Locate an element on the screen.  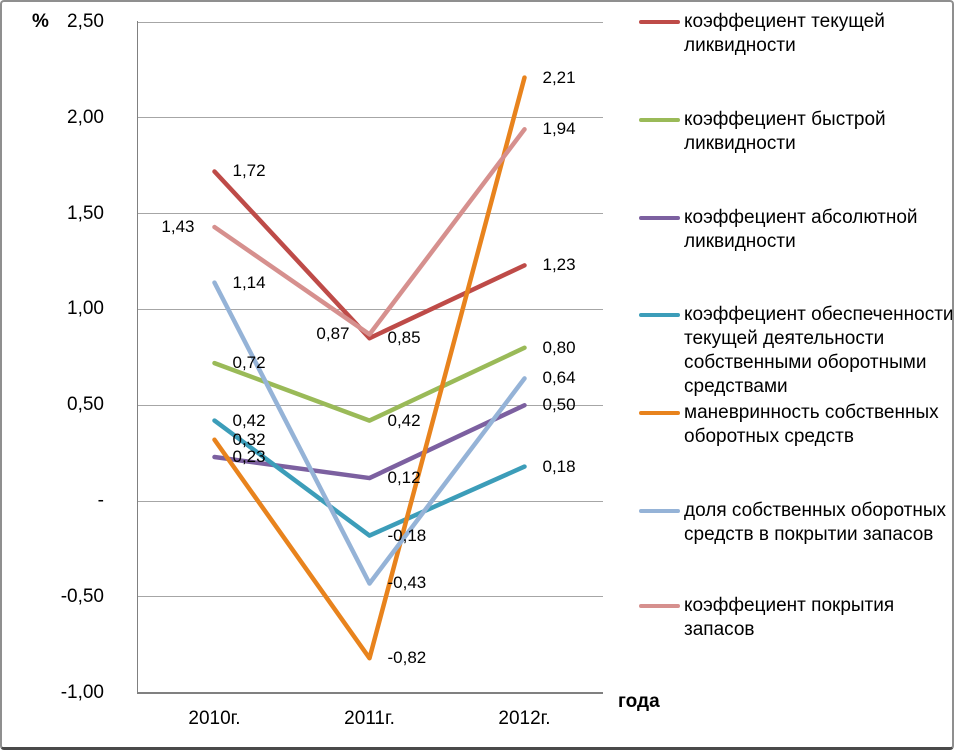
data-label: 1,43 is located at coordinates (178, 227).